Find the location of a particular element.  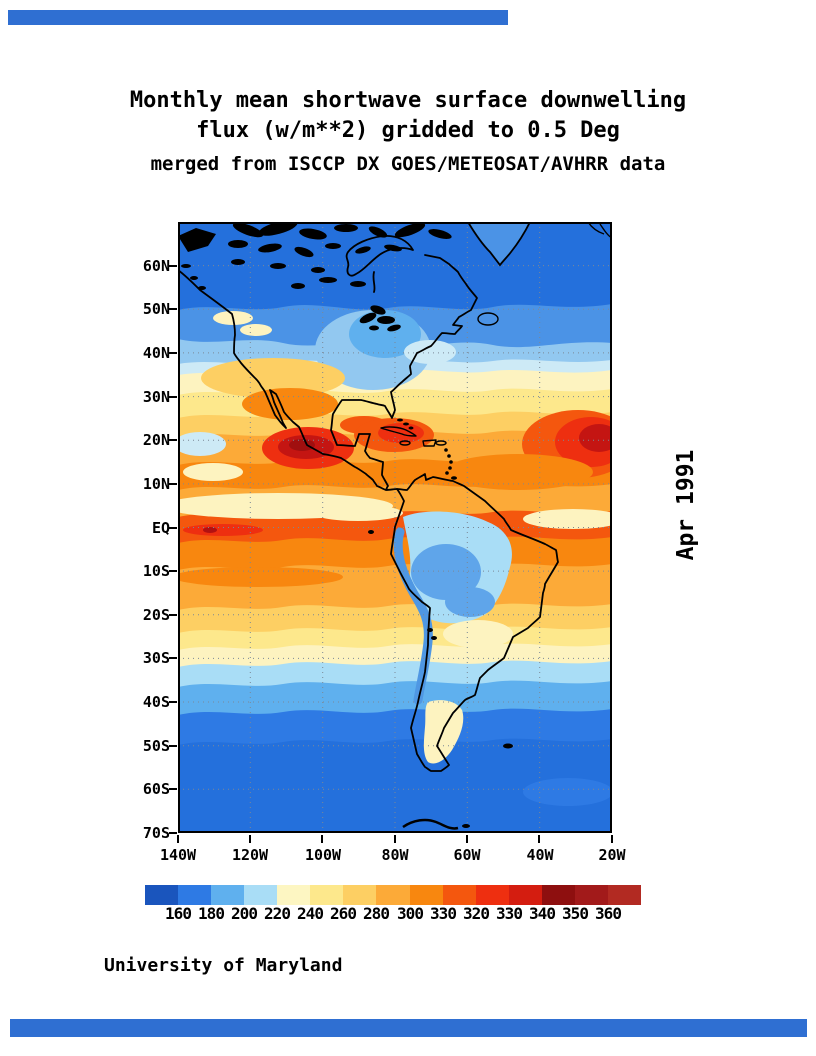

top-border-bar is located at coordinates (258, 17).